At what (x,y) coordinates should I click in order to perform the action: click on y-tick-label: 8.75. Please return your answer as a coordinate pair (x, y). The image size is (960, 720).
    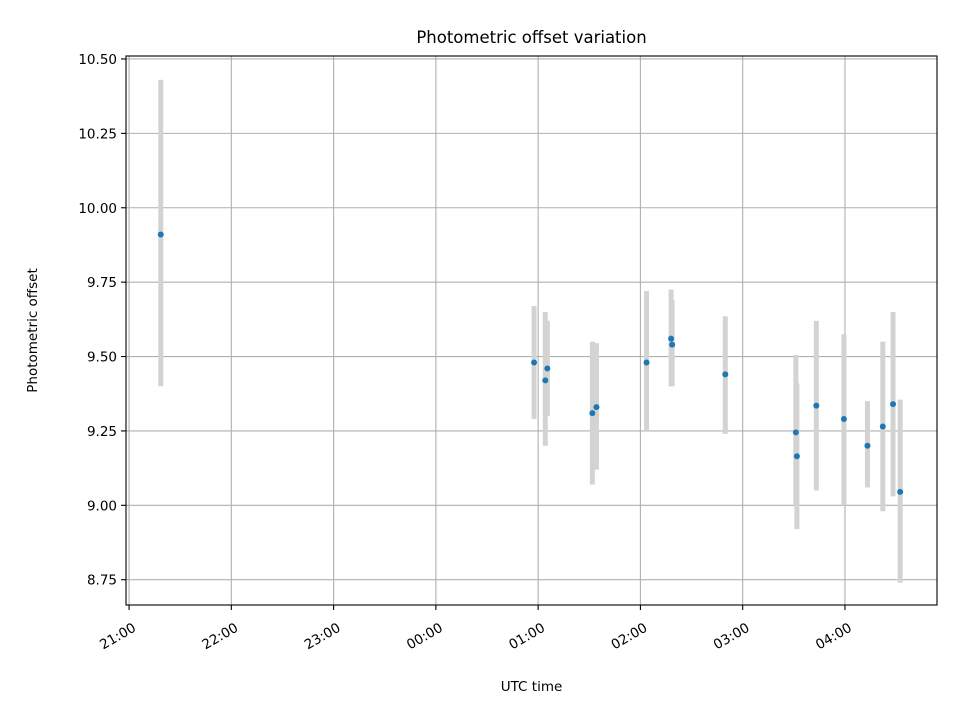
    Looking at the image, I should click on (102, 581).